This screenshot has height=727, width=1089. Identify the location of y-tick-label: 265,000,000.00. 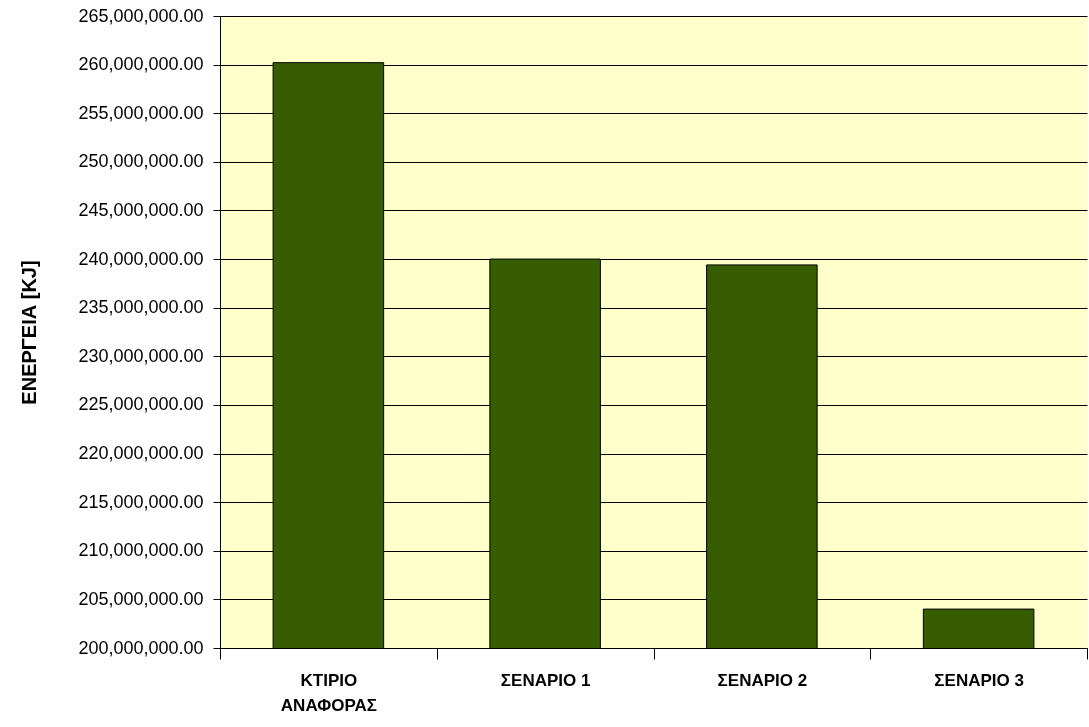
(141, 15).